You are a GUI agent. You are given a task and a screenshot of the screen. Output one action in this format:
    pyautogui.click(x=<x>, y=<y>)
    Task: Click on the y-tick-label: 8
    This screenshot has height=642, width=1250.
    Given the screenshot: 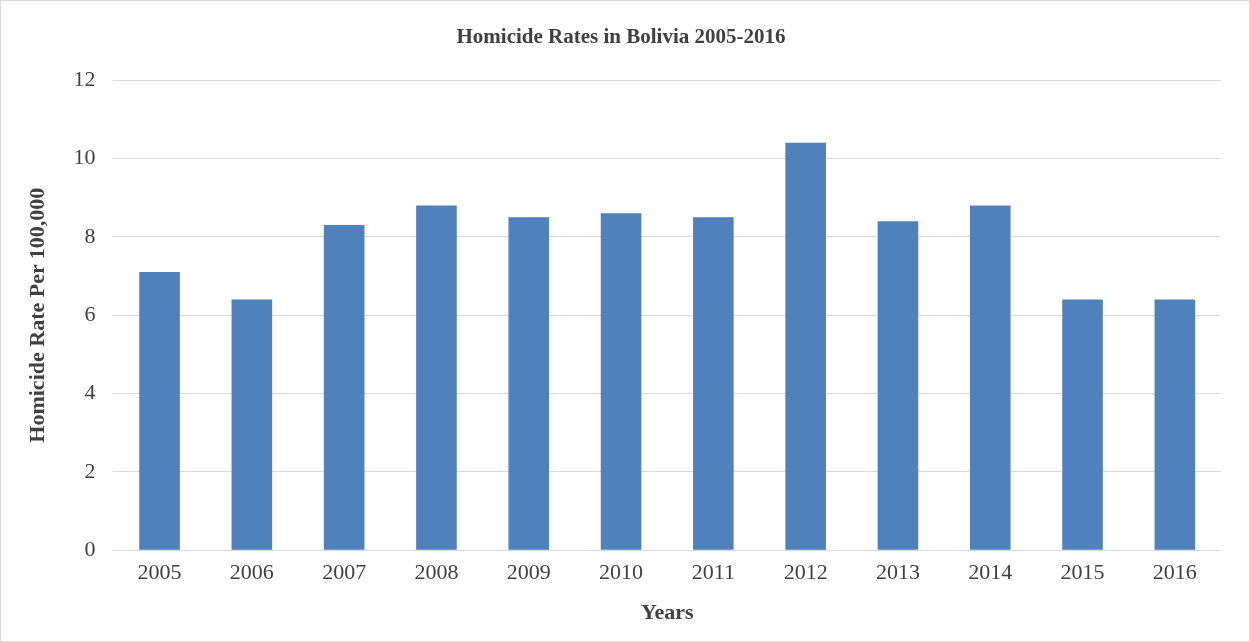 What is the action you would take?
    pyautogui.click(x=90, y=235)
    